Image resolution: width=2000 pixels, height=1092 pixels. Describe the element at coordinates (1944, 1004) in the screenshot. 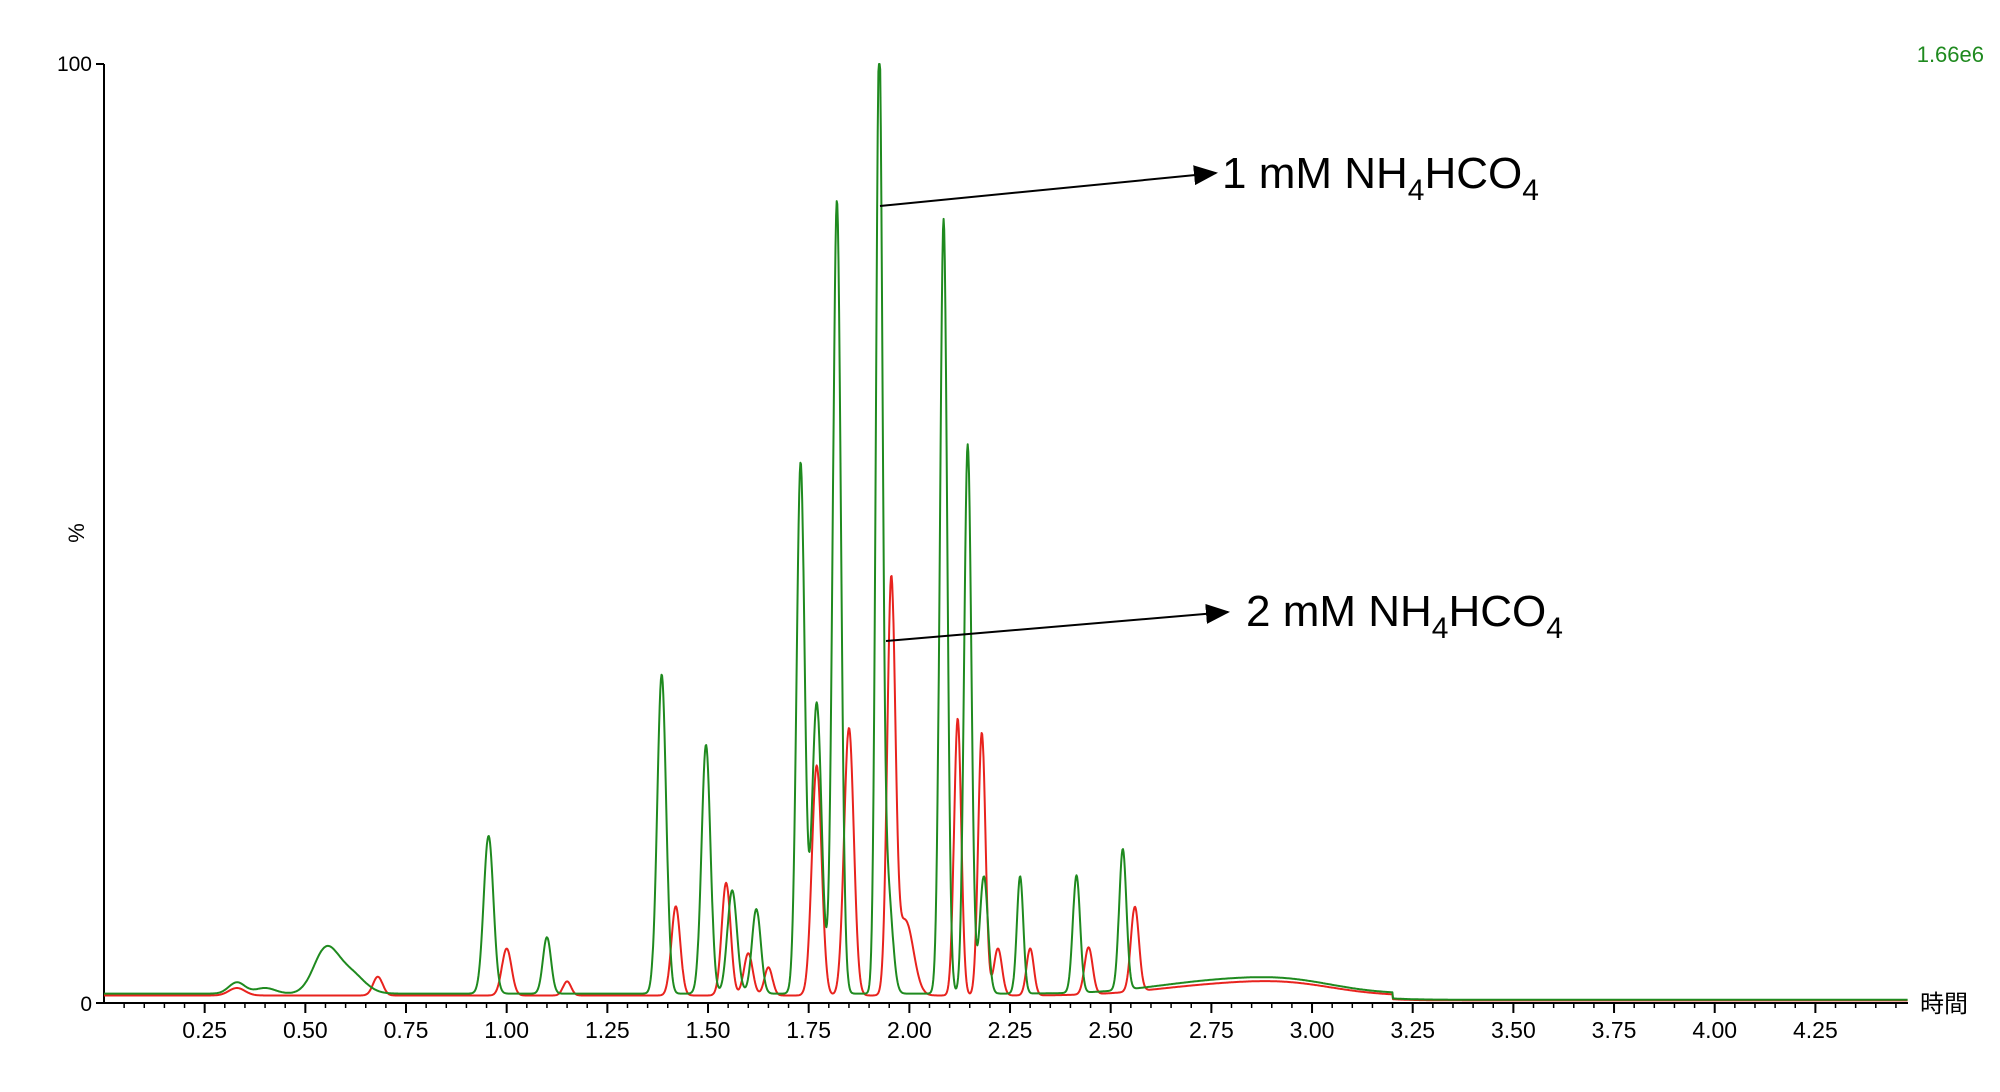

I see `x-axis-label: 時間` at that location.